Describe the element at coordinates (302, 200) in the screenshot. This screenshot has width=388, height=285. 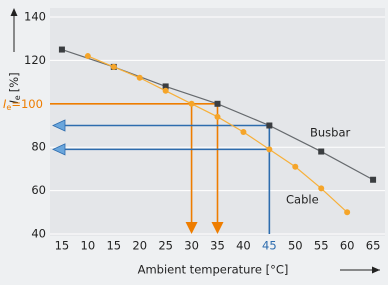
I see `series-label: Cable` at that location.